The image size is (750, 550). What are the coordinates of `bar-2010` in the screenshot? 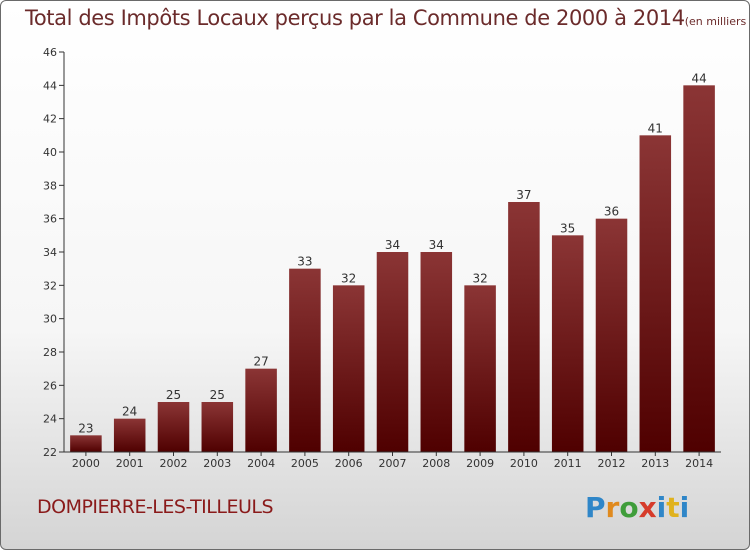 It's located at (524, 327).